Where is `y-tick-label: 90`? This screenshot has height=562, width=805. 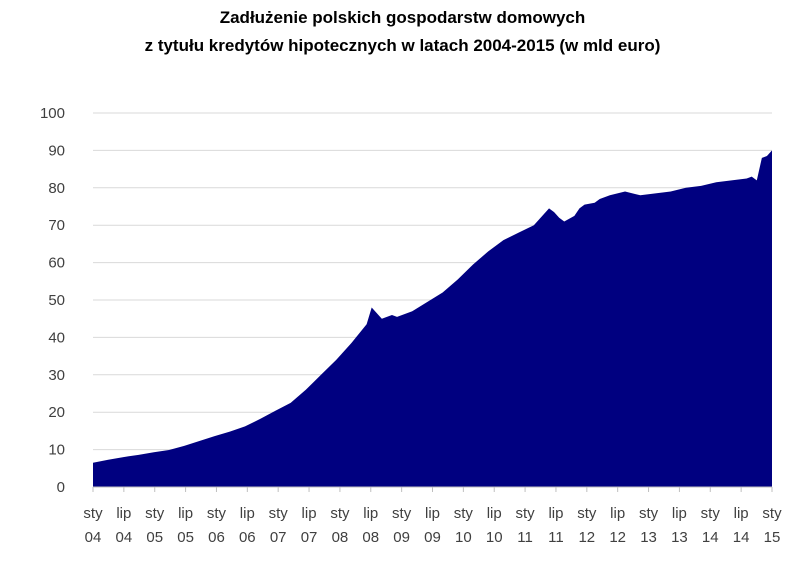 y-tick-label: 90 is located at coordinates (56, 150).